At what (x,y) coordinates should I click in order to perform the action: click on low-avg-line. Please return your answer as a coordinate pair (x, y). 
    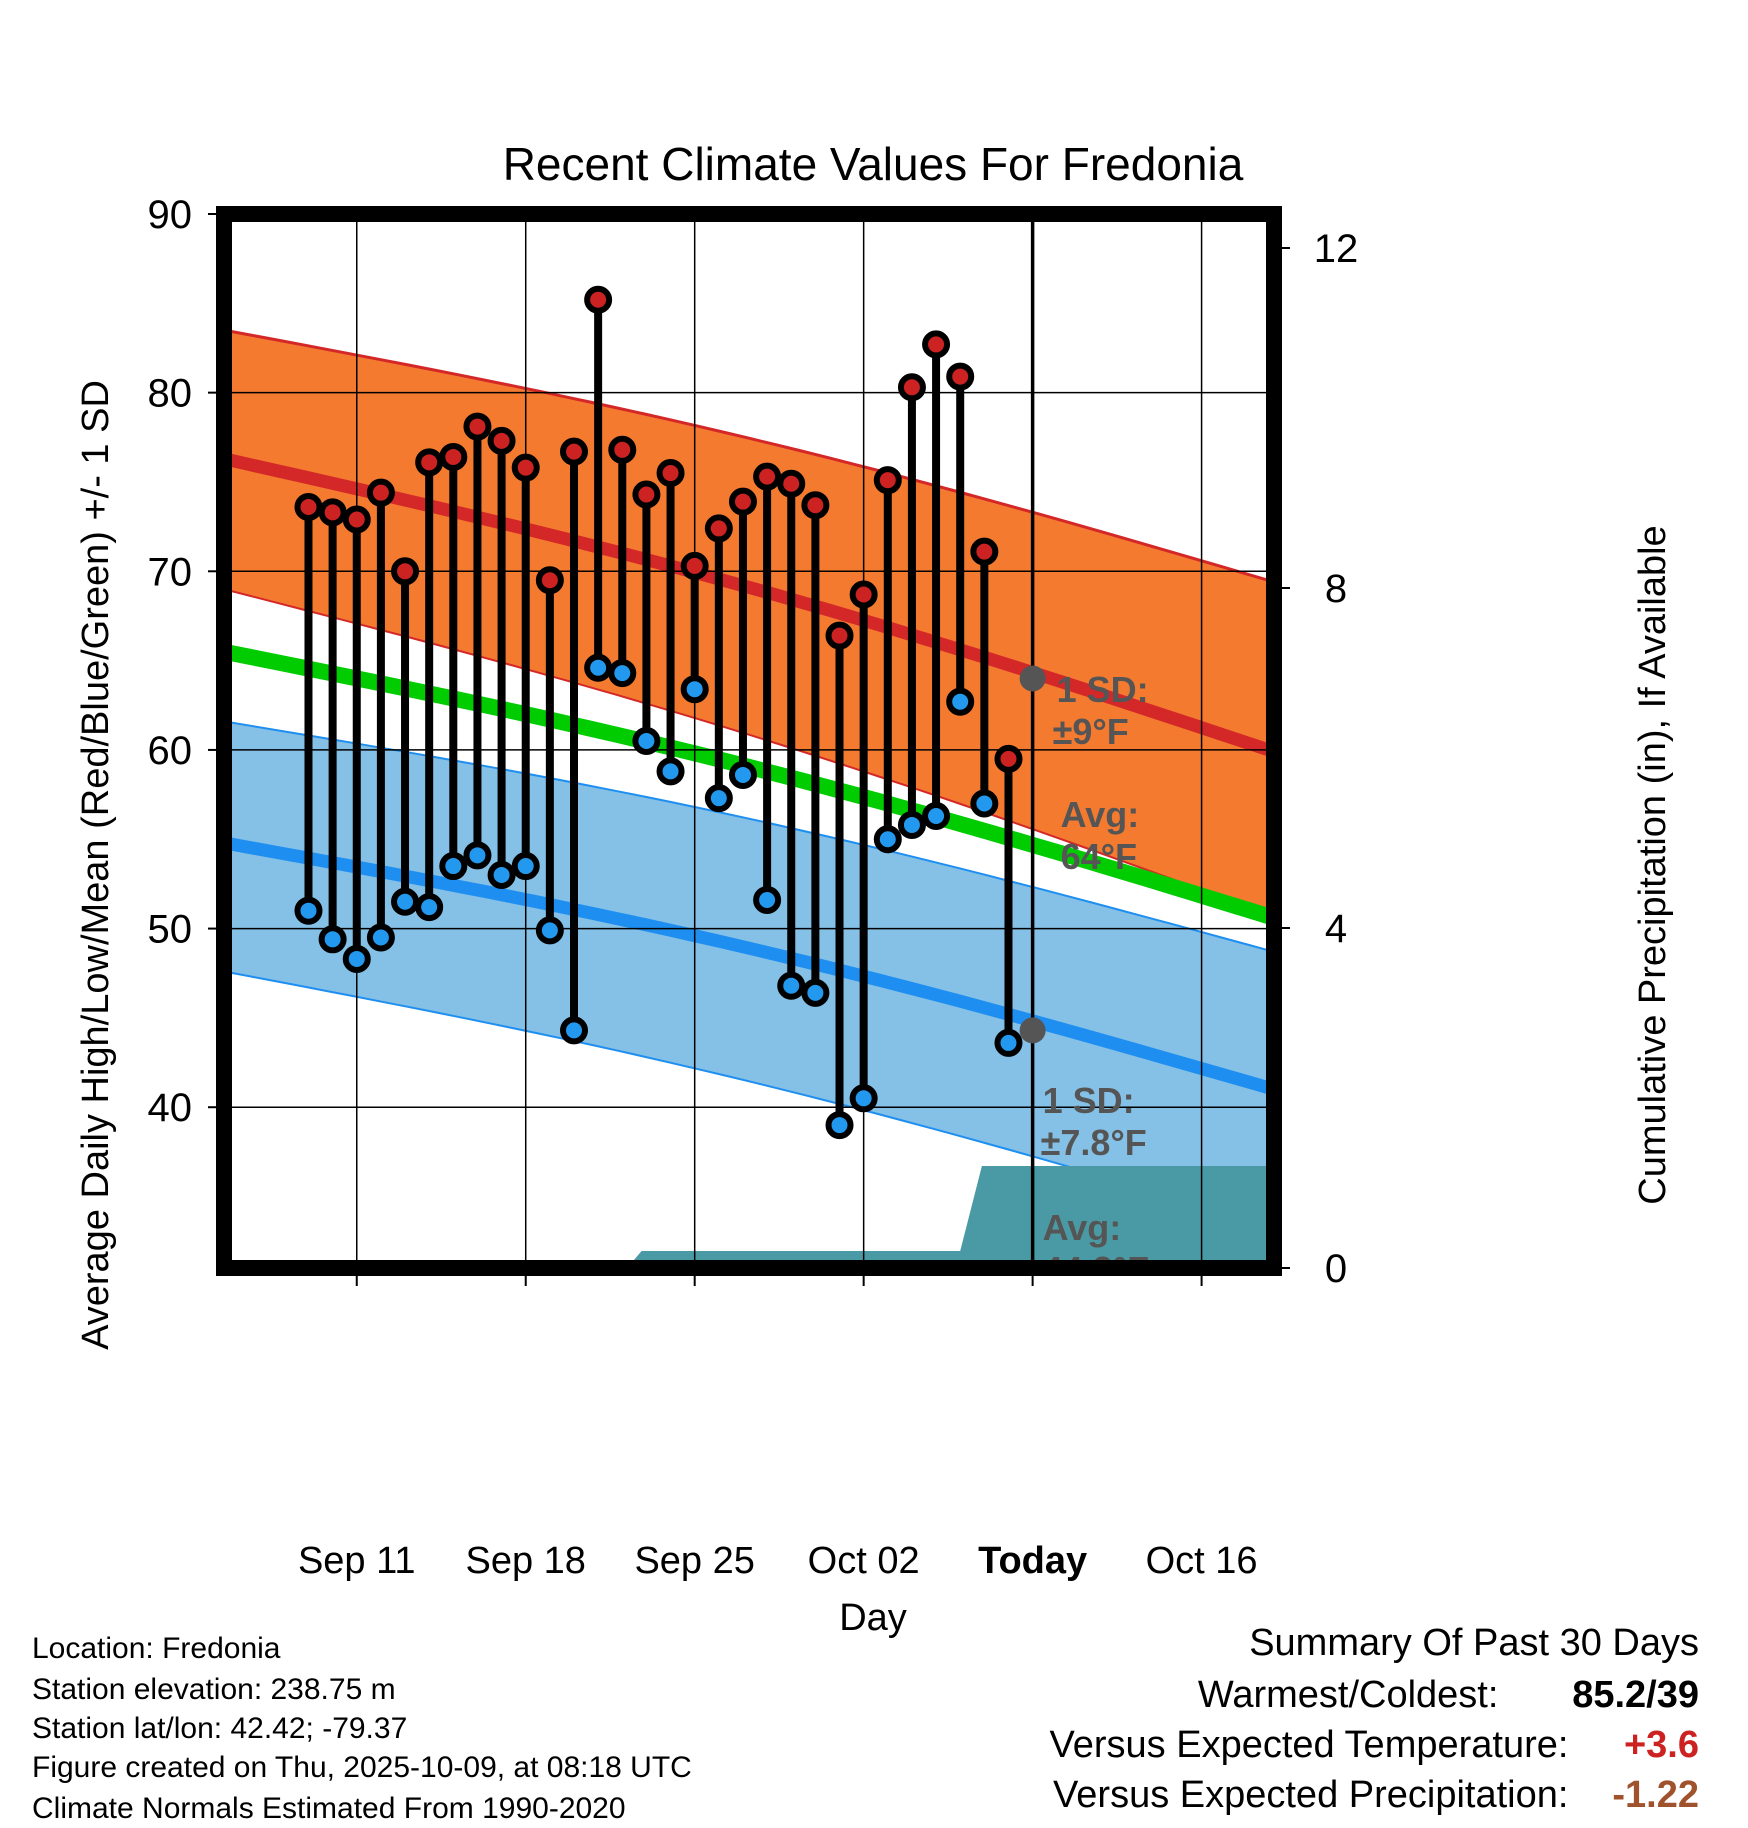
    Looking at the image, I should click on (749, 966).